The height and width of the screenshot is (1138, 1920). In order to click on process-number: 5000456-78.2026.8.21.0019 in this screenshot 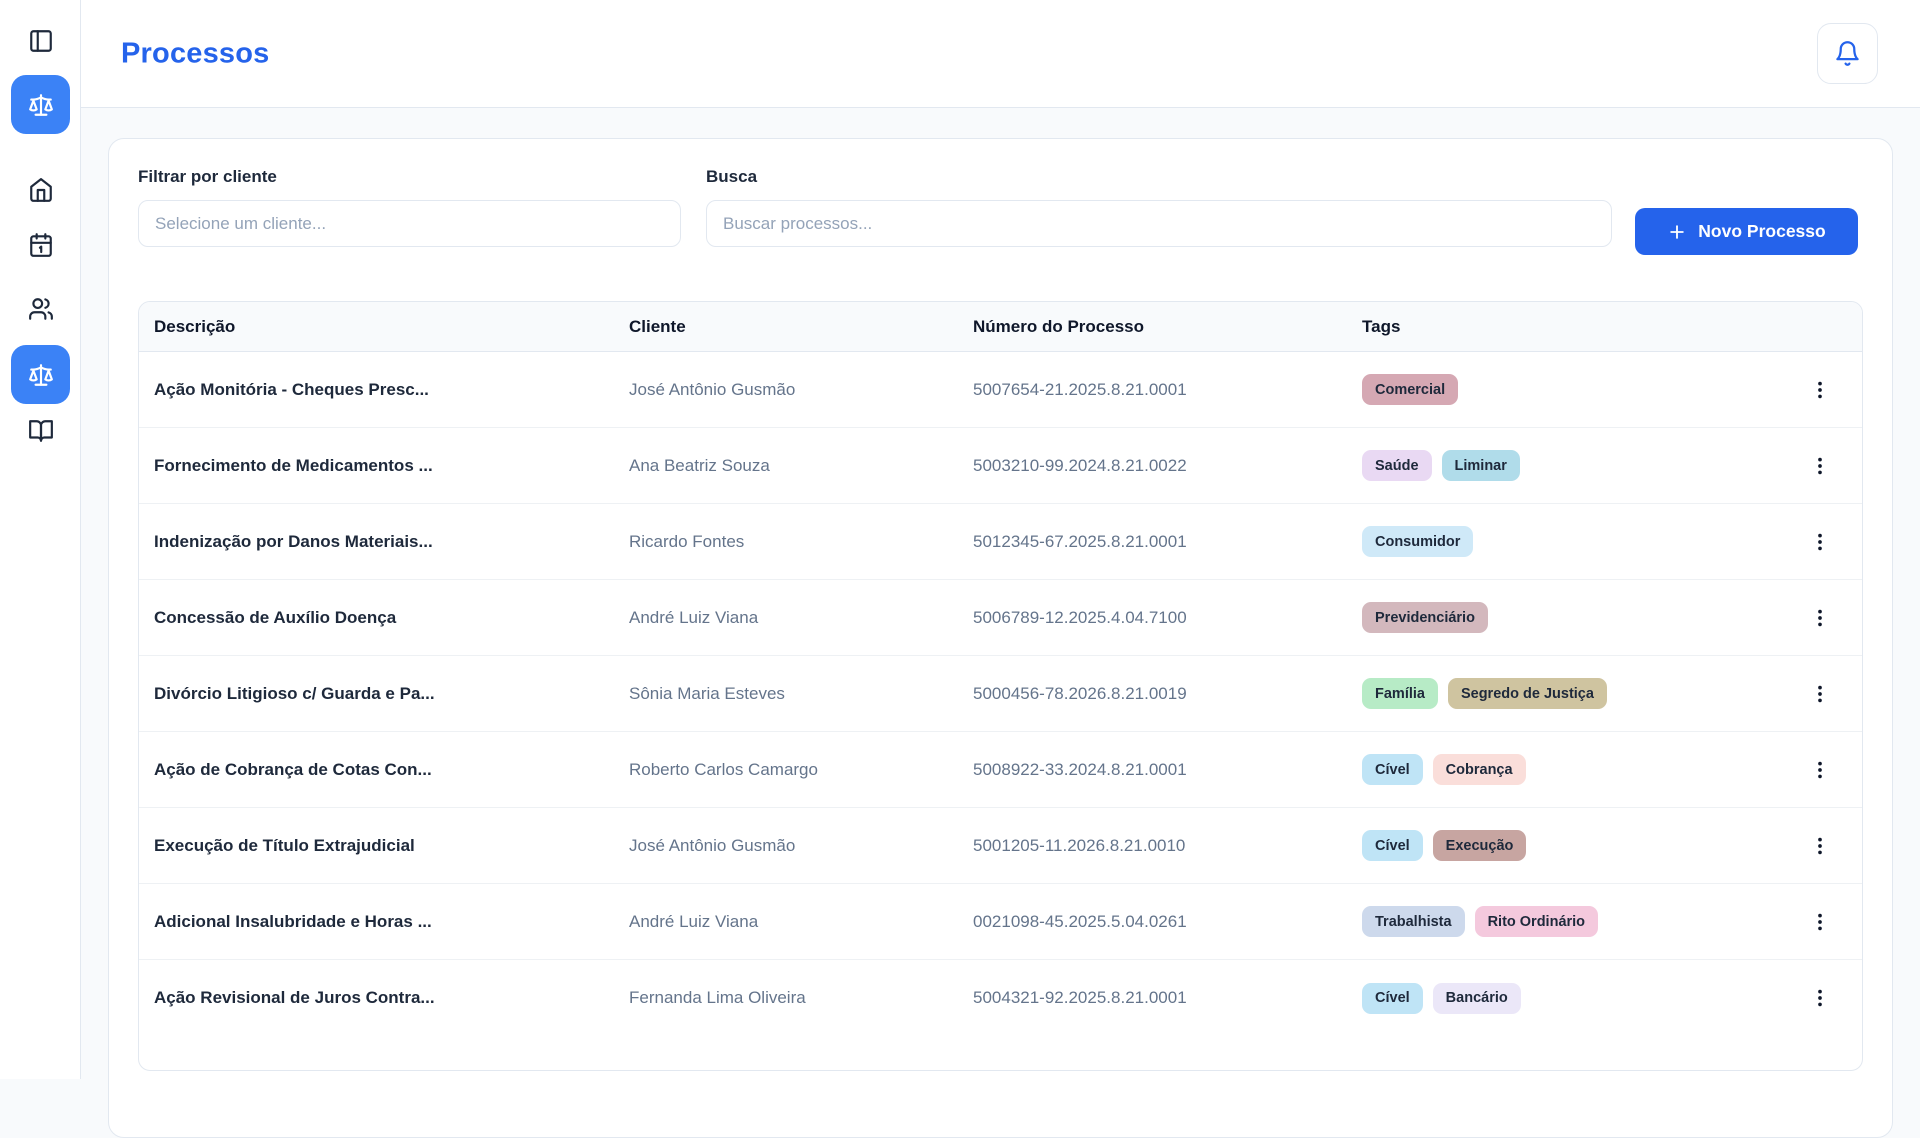, I will do `click(1080, 693)`.